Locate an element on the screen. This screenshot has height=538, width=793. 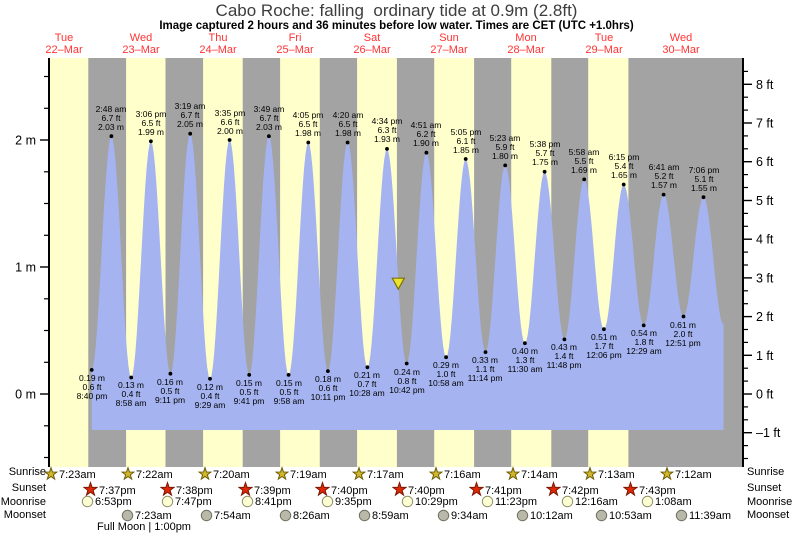
right-axis-tick-label: 2 ft is located at coordinates (765, 317).